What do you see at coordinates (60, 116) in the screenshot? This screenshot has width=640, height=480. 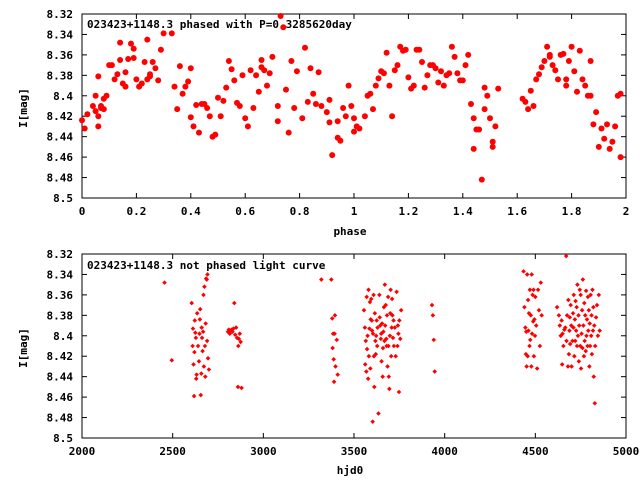 I see `phased-y-tick-label: 8.42` at bounding box center [60, 116].